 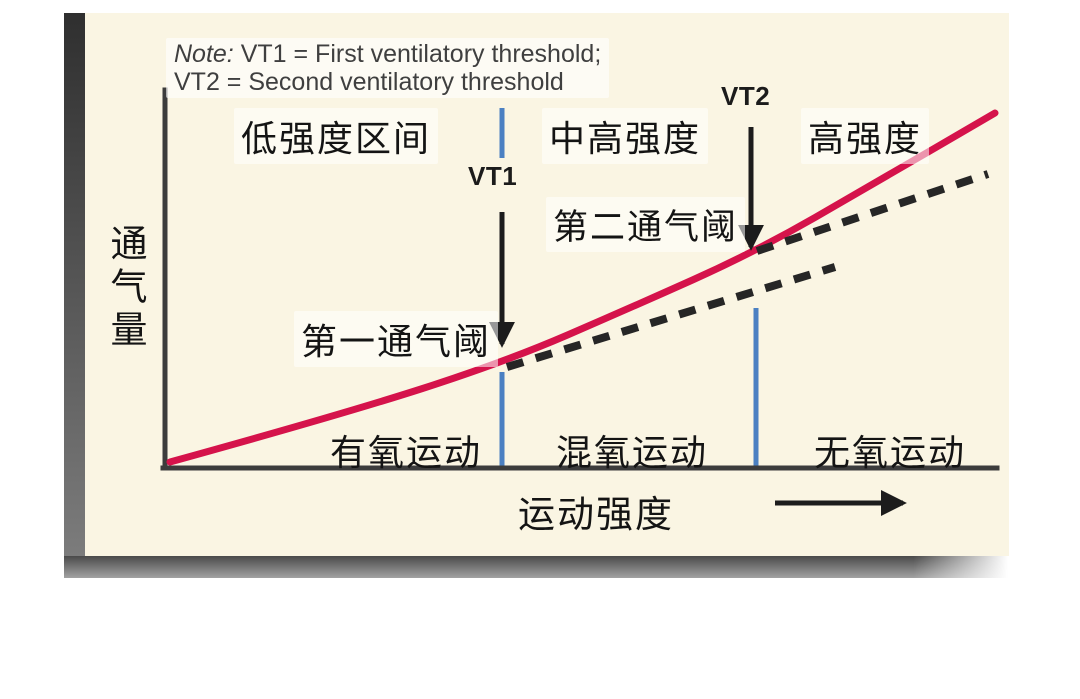 What do you see at coordinates (625, 136) in the screenshot?
I see `zone-label-mid-high-intensity: 中高强度` at bounding box center [625, 136].